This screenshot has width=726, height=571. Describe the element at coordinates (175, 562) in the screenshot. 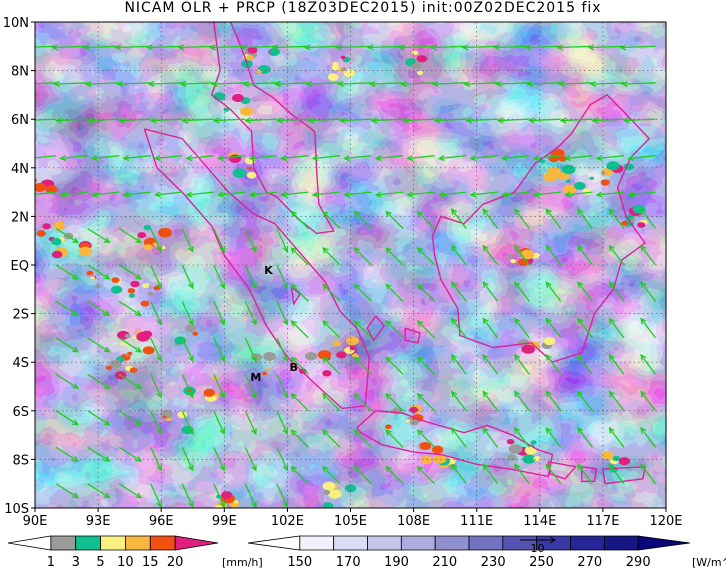

I see `precip-colorbar-label: 20` at that location.